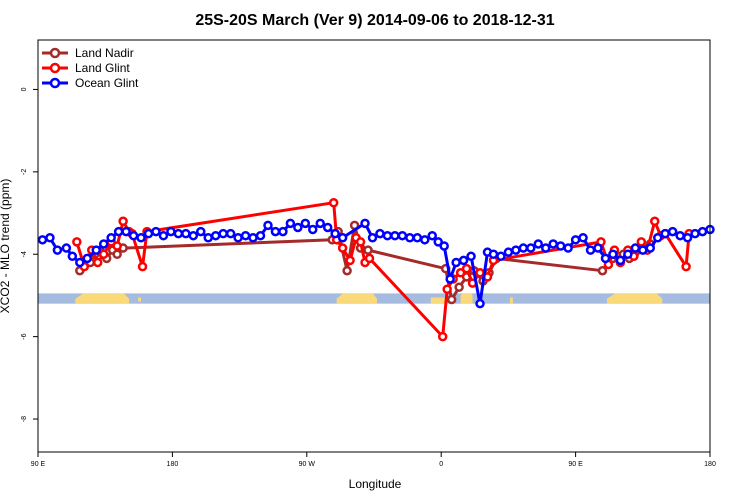  I want to click on legend-label-ocean-glint: Ocean Glint, so click(107, 83).